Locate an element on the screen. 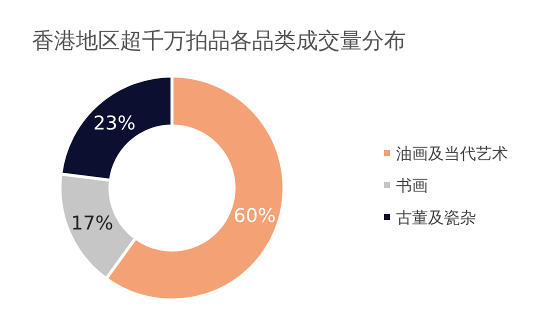 The height and width of the screenshot is (324, 544). legend-label: 油画及当代艺术 is located at coordinates (452, 153).